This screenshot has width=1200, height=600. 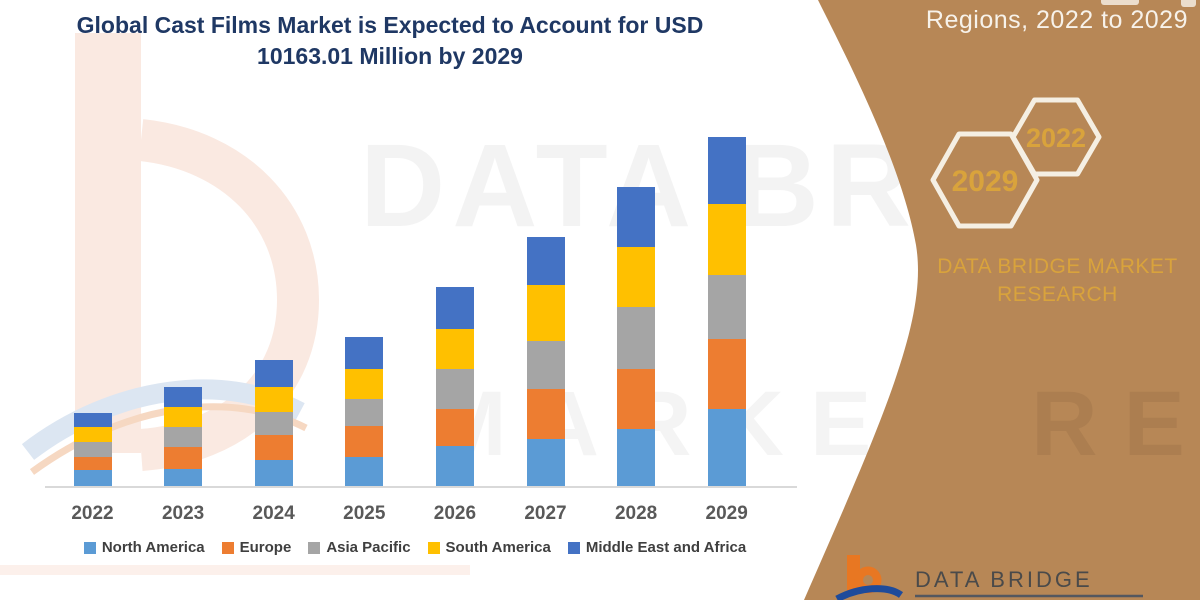 What do you see at coordinates (273, 399) in the screenshot?
I see `bar-segment-south-america-2024` at bounding box center [273, 399].